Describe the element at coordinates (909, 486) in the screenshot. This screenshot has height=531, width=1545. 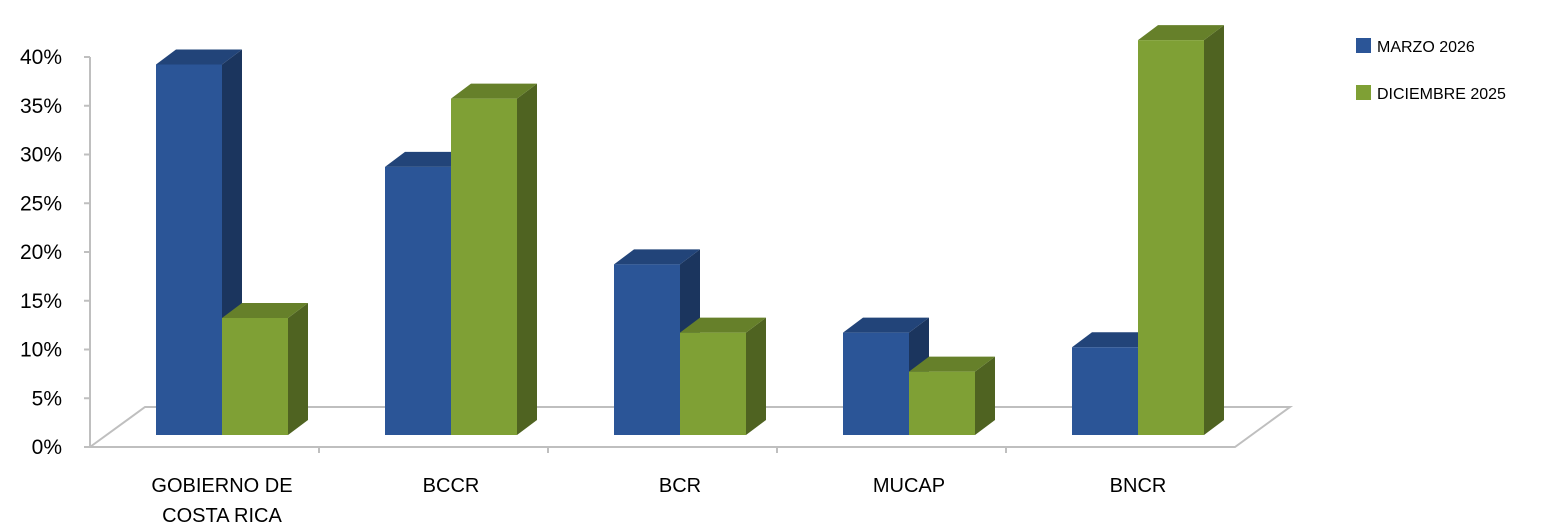
I see `category-label: MUCAP` at that location.